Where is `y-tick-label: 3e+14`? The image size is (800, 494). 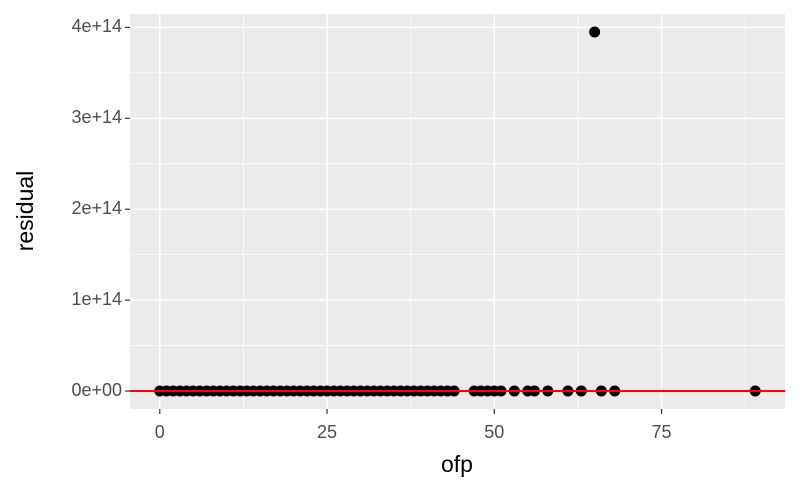 y-tick-label: 3e+14 is located at coordinates (96, 117).